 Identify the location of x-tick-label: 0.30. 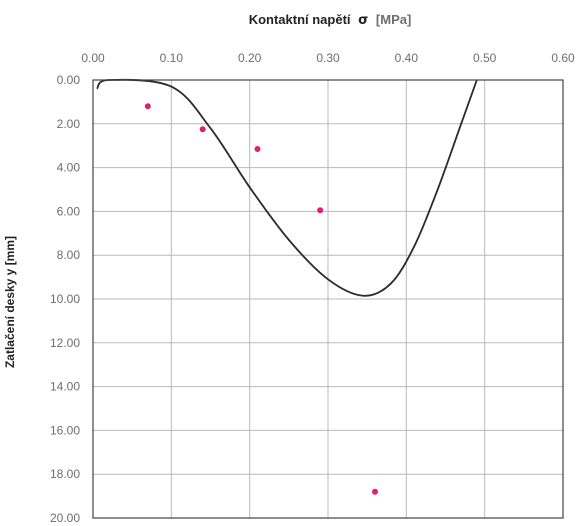
(328, 58).